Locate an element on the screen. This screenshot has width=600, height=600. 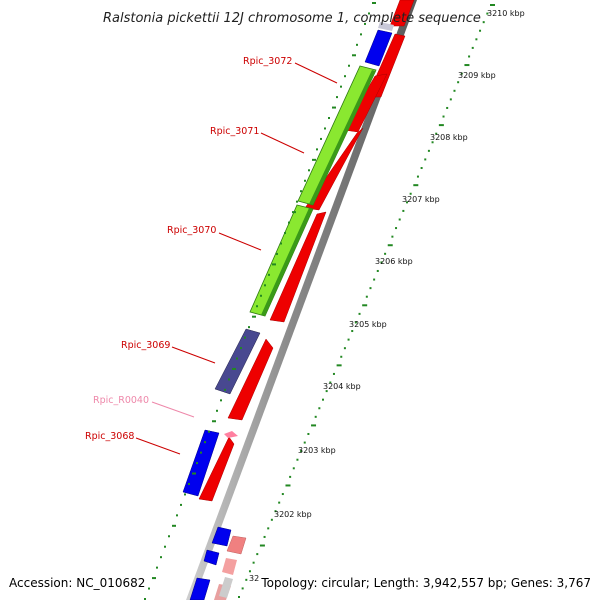
gene-label-rpic-3070: Rpic_3070 is located at coordinates (191, 230).